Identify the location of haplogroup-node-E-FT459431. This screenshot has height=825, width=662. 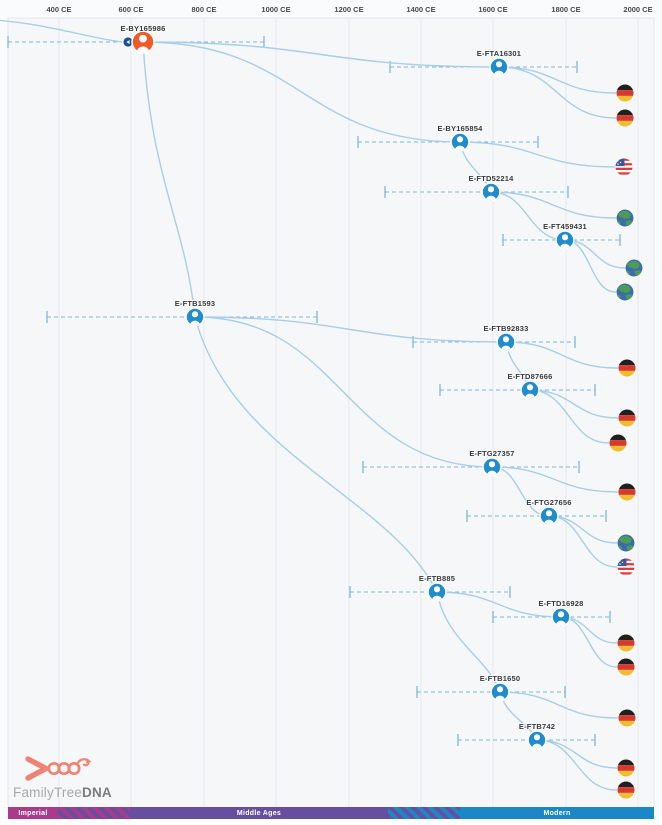
(564, 239).